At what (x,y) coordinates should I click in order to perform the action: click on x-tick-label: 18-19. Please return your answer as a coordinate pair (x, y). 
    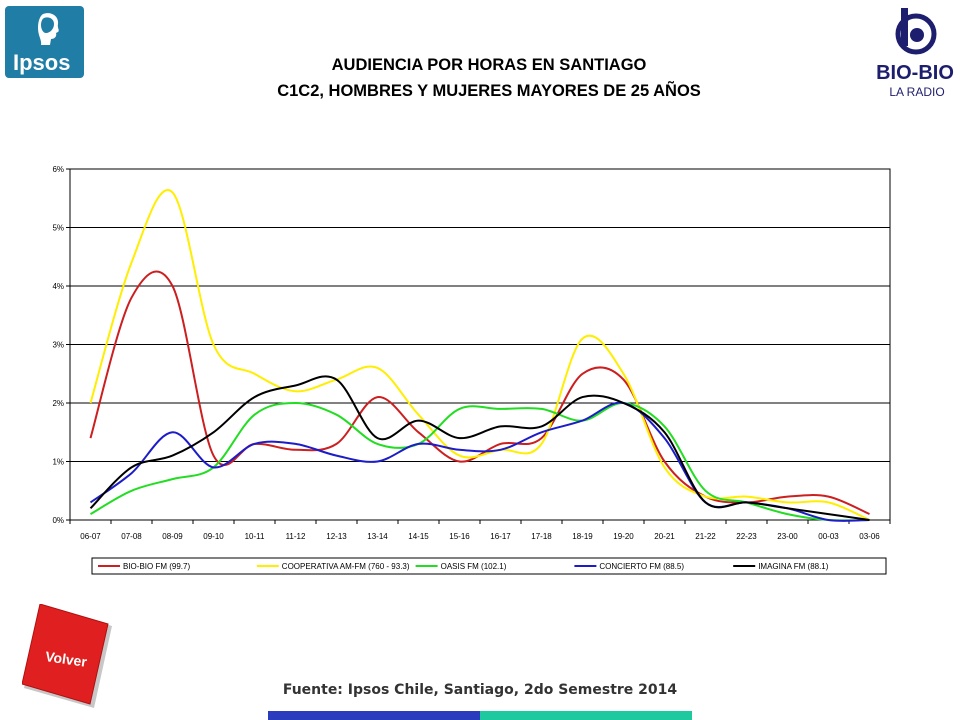
    Looking at the image, I should click on (582, 536).